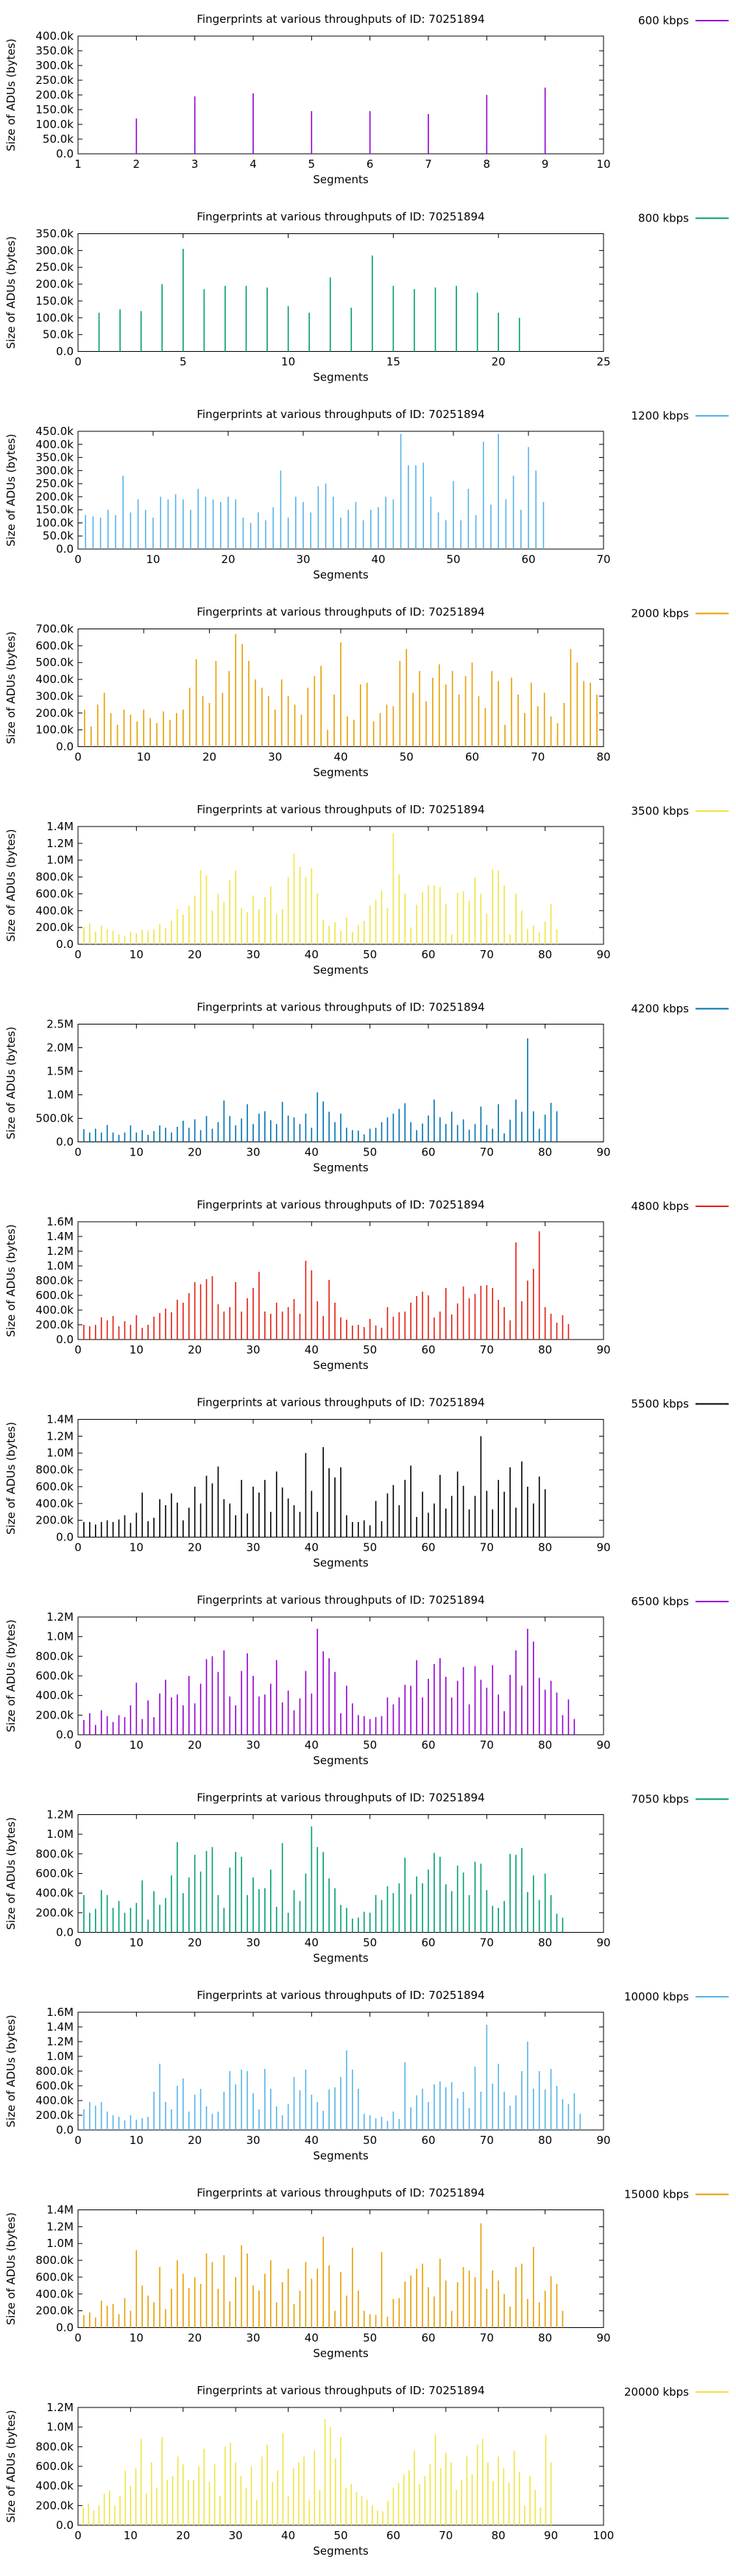  What do you see at coordinates (656, 2194) in the screenshot?
I see `legend-label: 15000 kbps` at bounding box center [656, 2194].